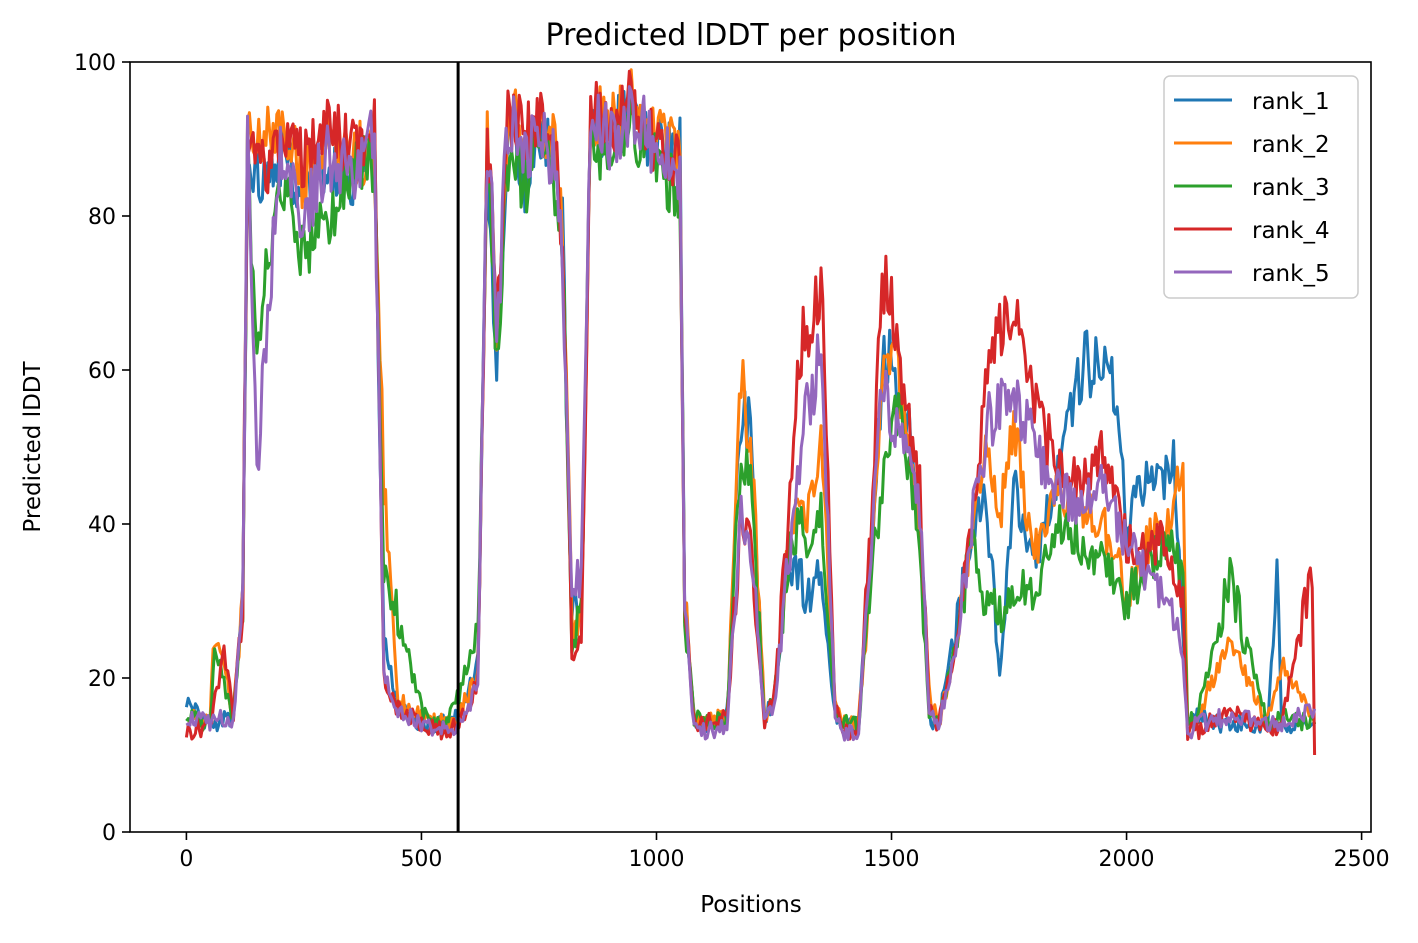 Image resolution: width=1418 pixels, height=943 pixels. Describe the element at coordinates (751, 35) in the screenshot. I see `chart-title: Predicted lDDT per position` at that location.